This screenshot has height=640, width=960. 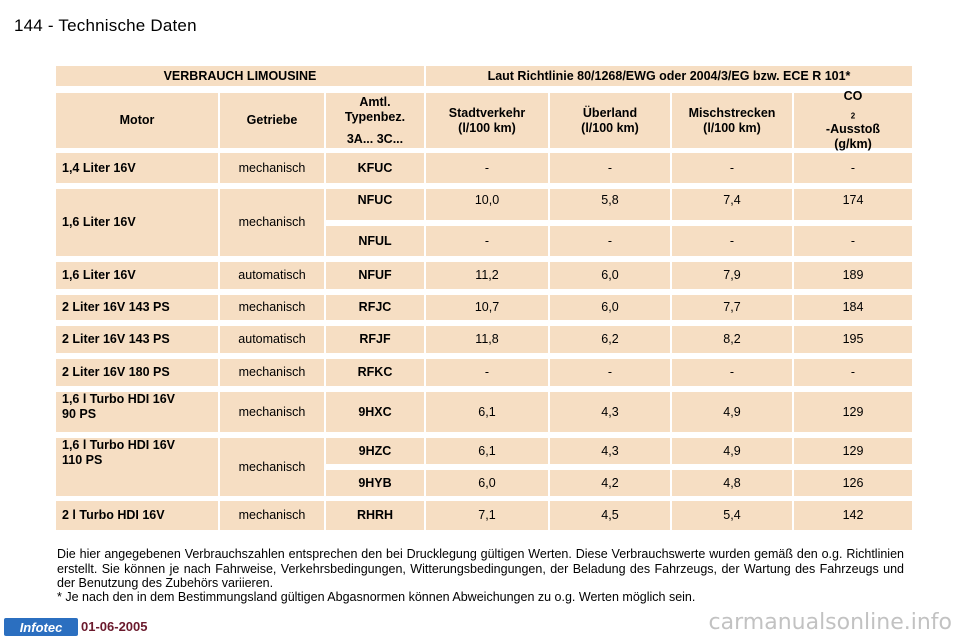 I want to click on cell-co2: 184, so click(x=853, y=307).